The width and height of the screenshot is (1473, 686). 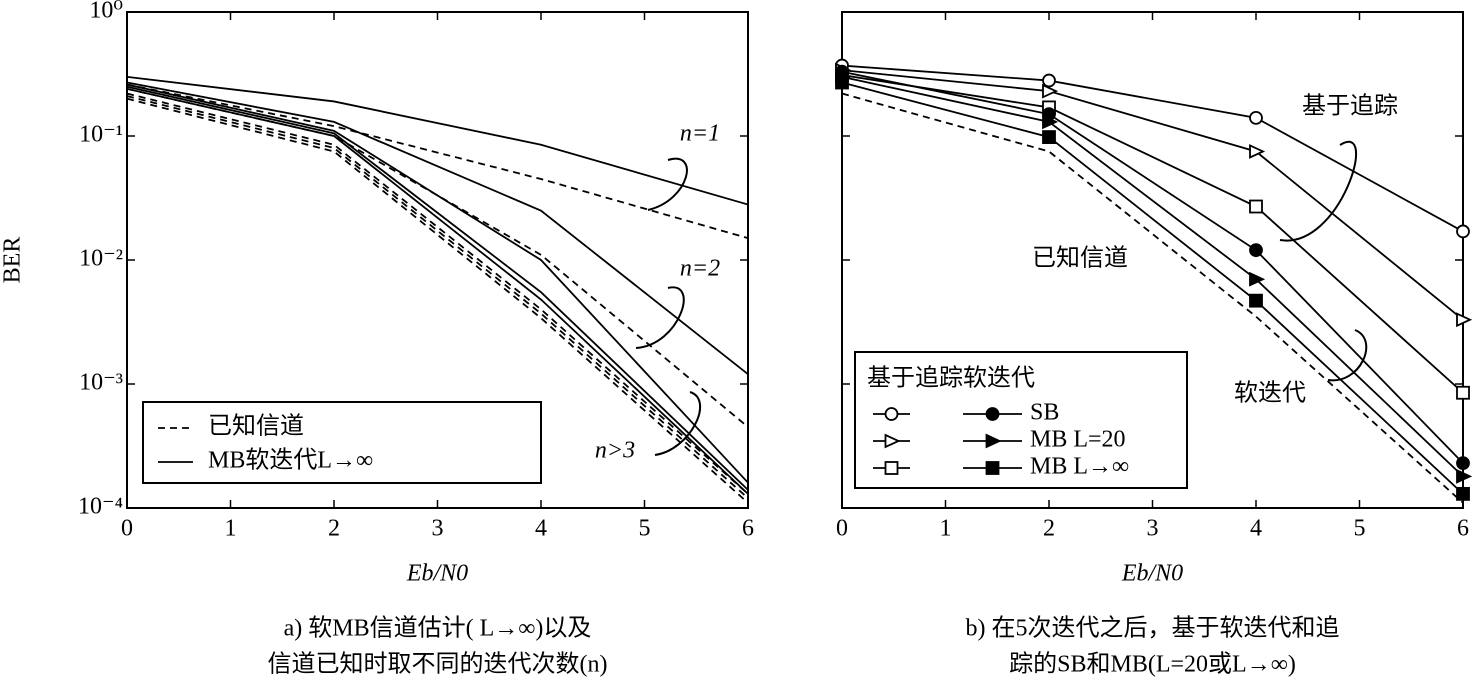 I want to click on legend-label: MB软迭代L→∞, so click(x=290, y=460).